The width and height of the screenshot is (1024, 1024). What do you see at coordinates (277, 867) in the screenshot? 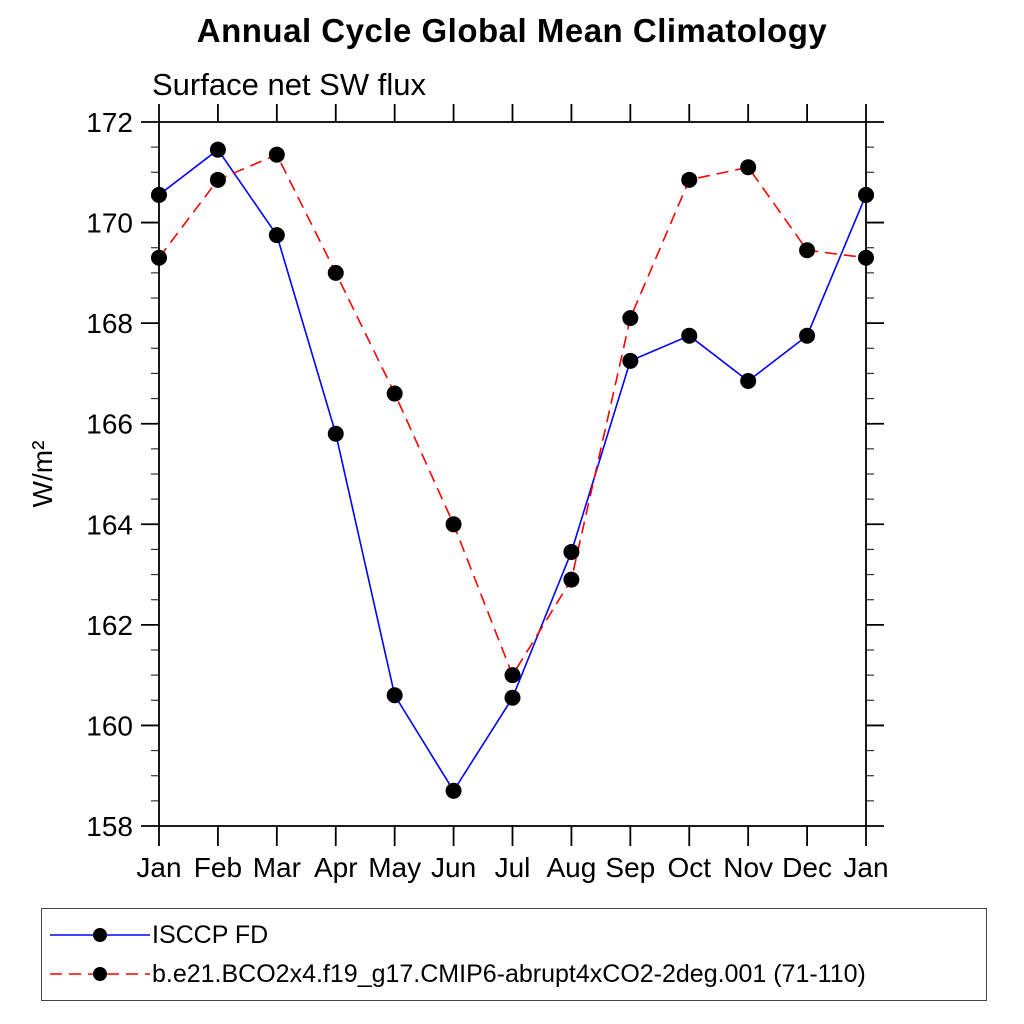
I see `x-tick-label: Mar` at bounding box center [277, 867].